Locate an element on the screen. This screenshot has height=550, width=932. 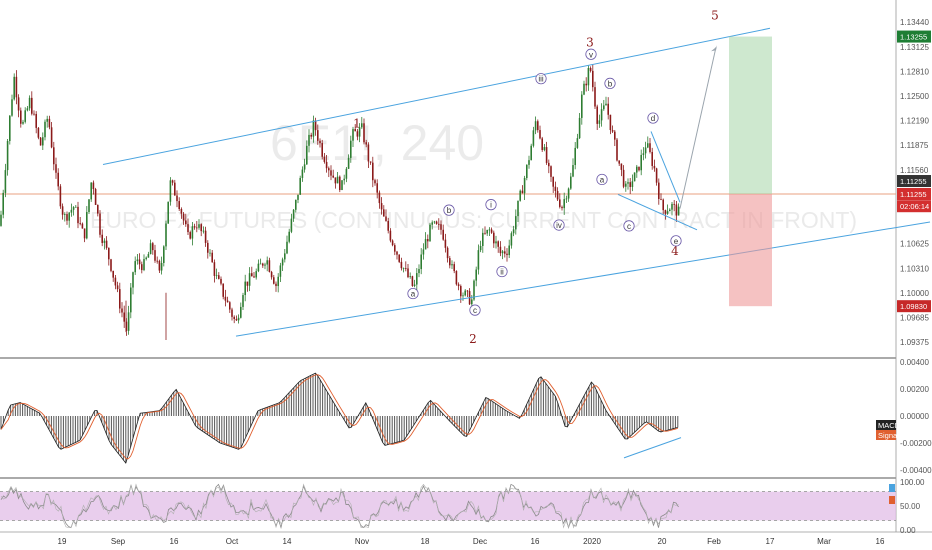
subwave-label-b: b is located at coordinates (449, 210).